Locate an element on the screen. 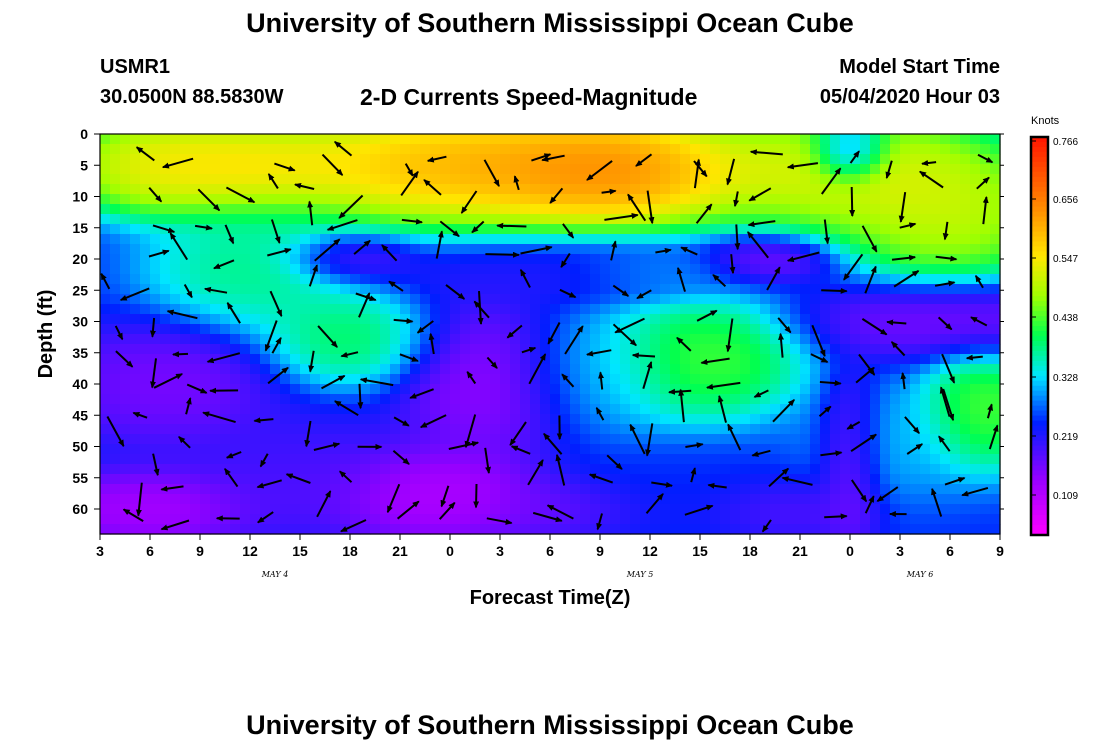 This screenshot has height=750, width=1100. y-tick-label: 40 is located at coordinates (80, 384).